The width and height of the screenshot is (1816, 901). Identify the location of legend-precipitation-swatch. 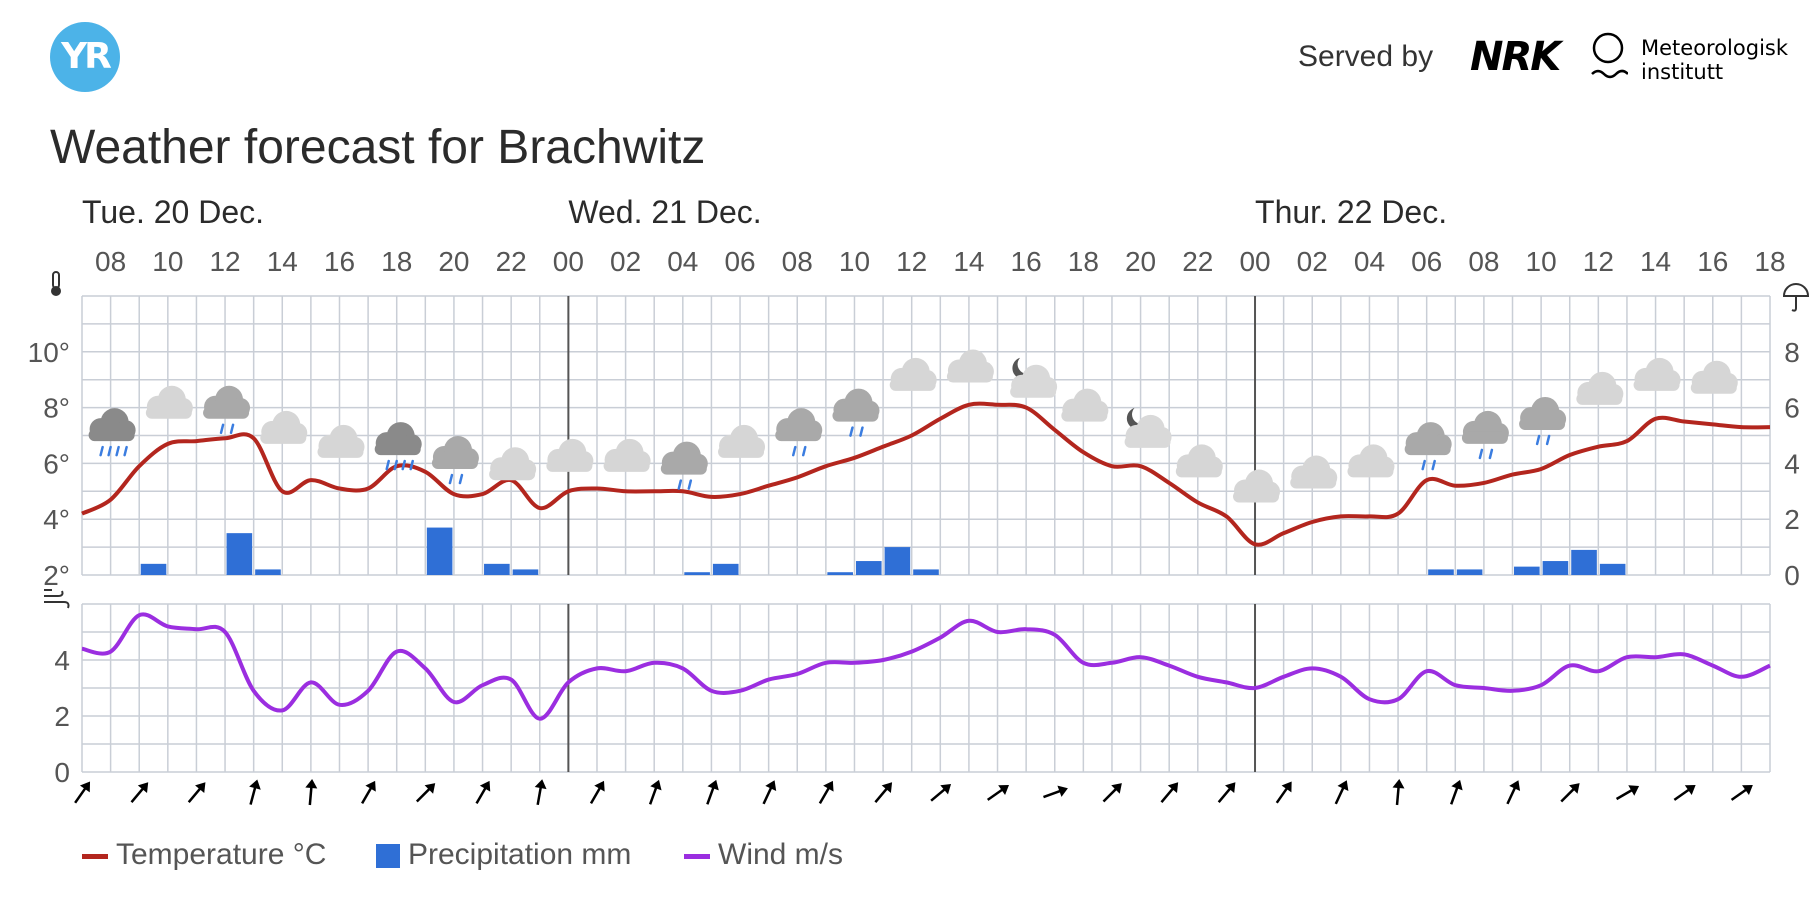
(388, 856).